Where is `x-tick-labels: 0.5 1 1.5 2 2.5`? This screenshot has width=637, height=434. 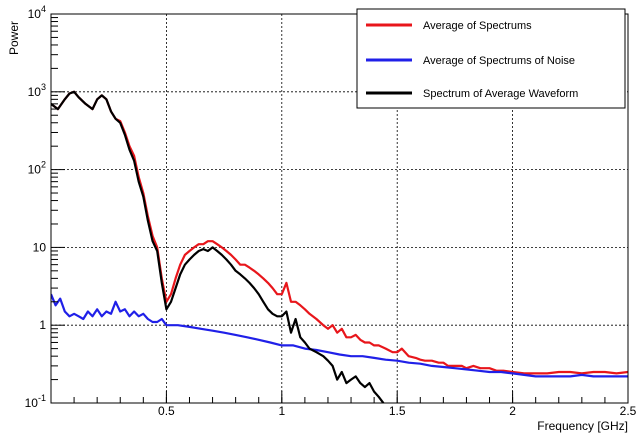 x-tick-labels: 0.5 1 1.5 2 2.5 is located at coordinates (397, 411).